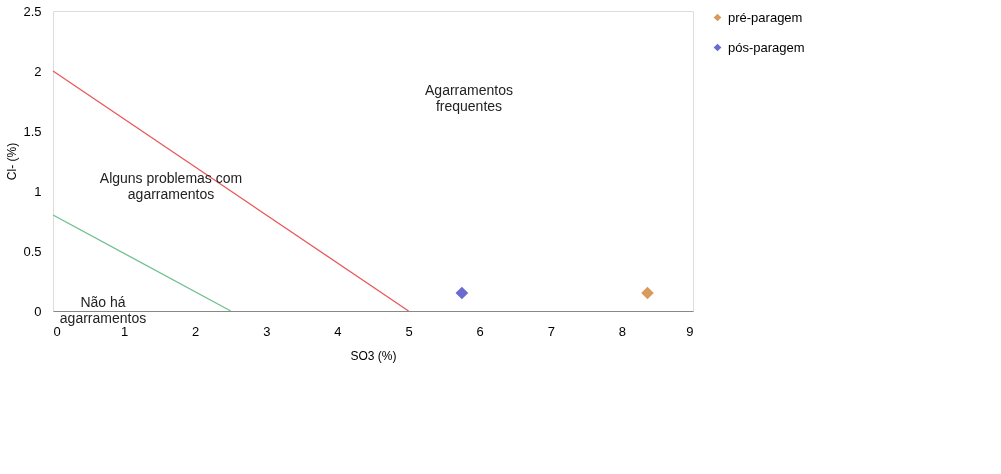  What do you see at coordinates (171, 186) in the screenshot?
I see `annotation: Alguns problemas com agarramentos` at bounding box center [171, 186].